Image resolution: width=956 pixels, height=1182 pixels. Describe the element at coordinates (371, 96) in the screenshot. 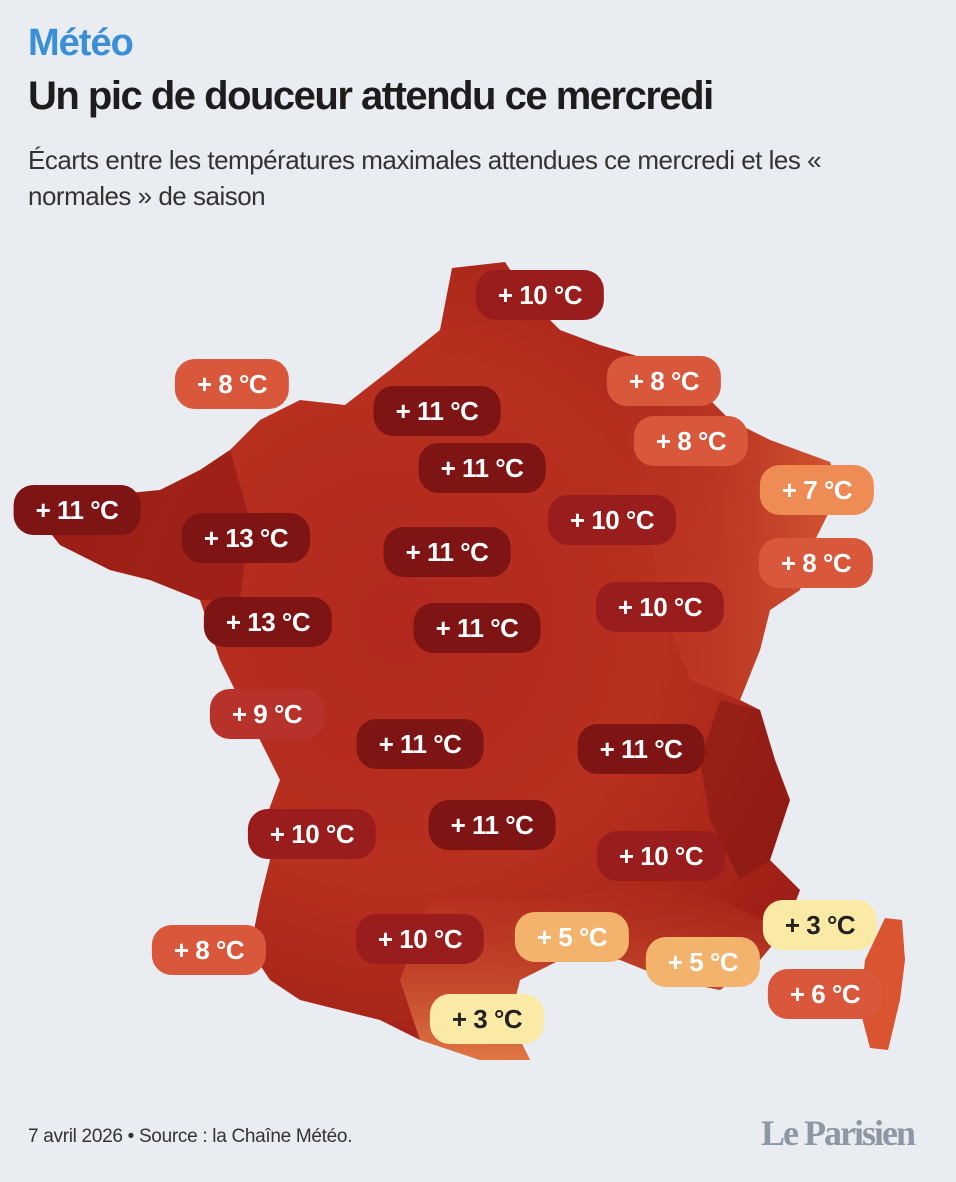

I see `page-title: Un pic de douceur attendu ce mercredi` at that location.